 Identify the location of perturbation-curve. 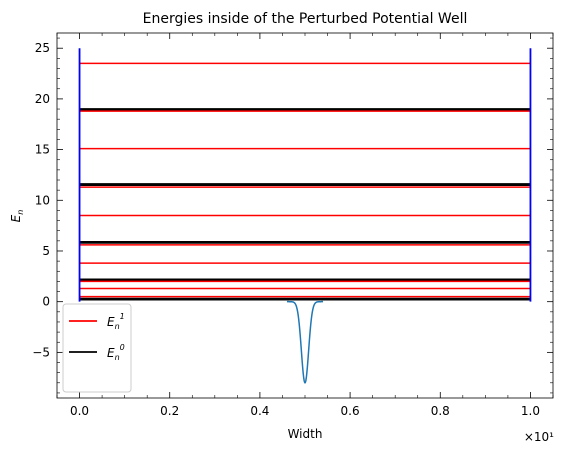
(305, 342).